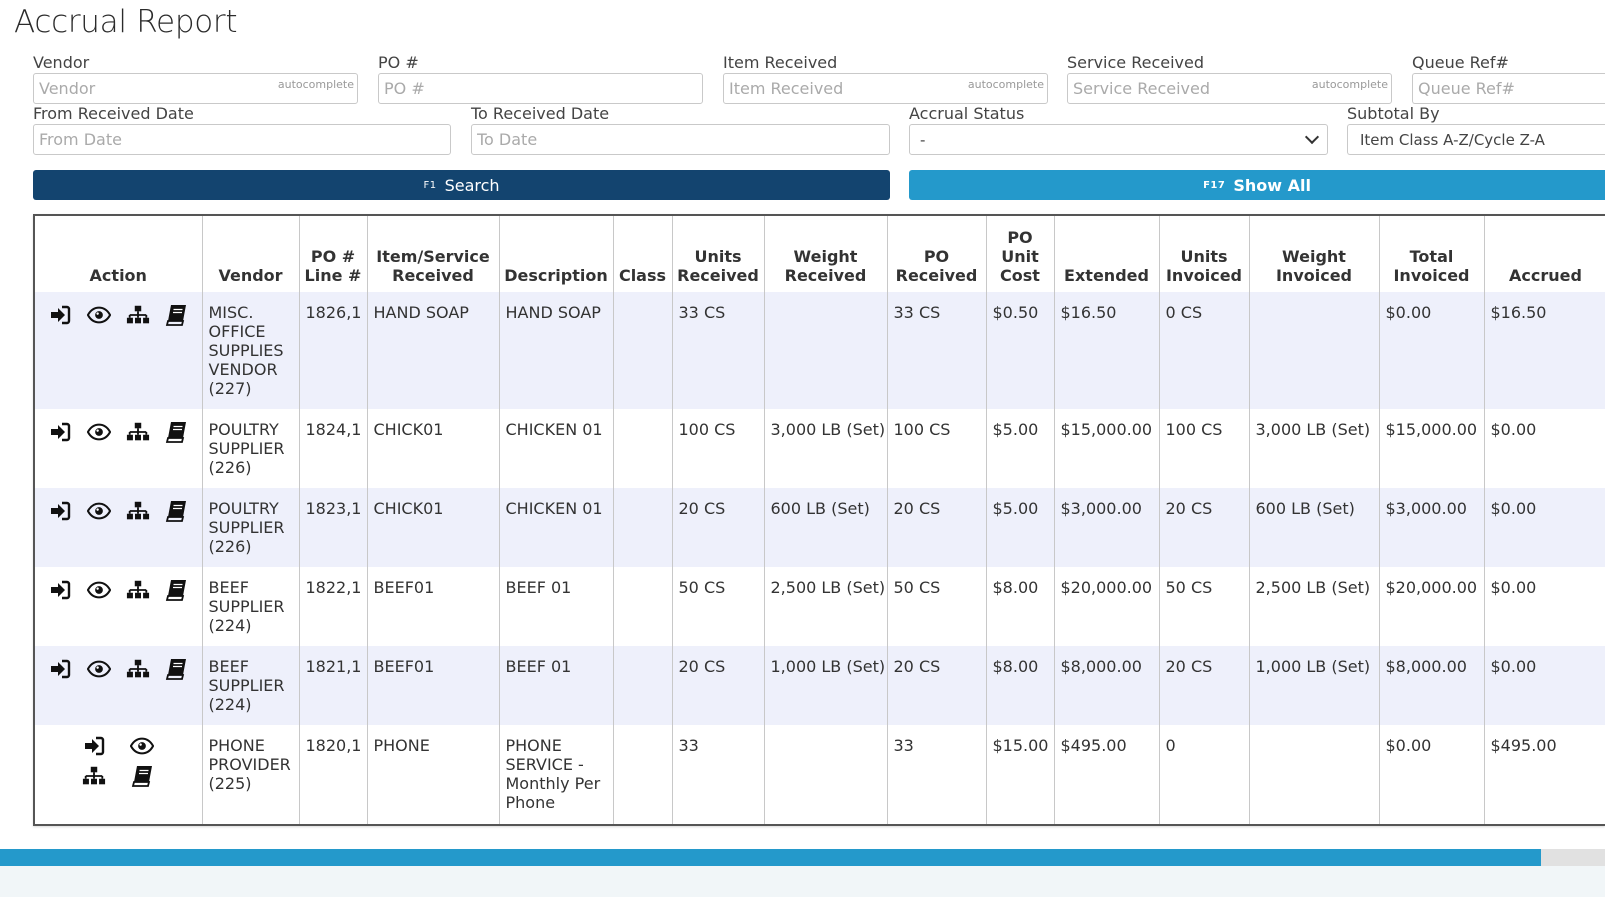 Image resolution: width=1605 pixels, height=897 pixels. Describe the element at coordinates (826, 685) in the screenshot. I see `cell-weight-received: 1,000 LB (Set)` at that location.